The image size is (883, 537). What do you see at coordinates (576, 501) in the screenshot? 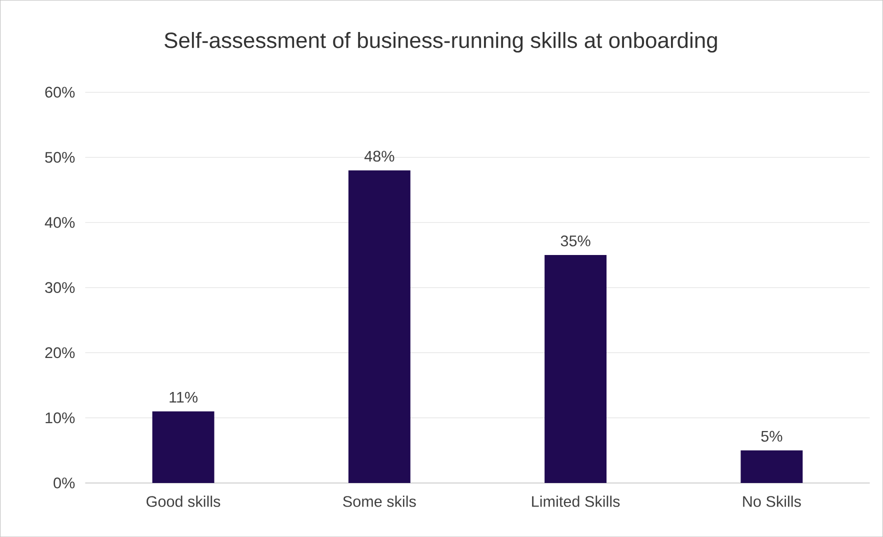
I see `x-tick-label: Limited Skills` at bounding box center [576, 501].